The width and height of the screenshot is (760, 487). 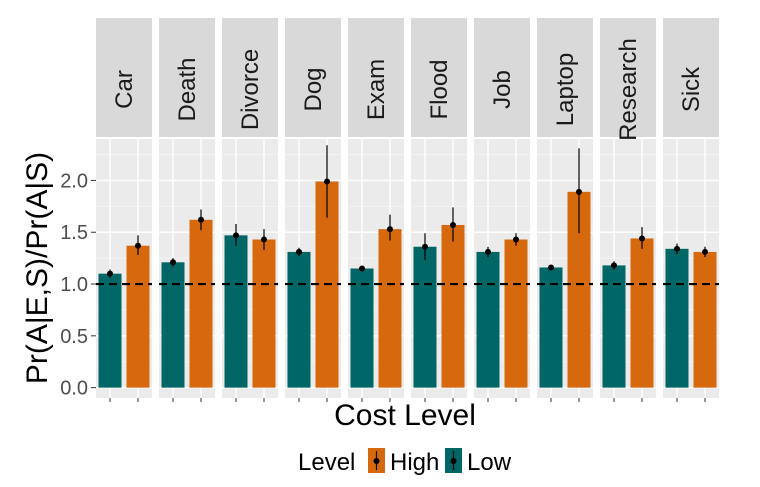 I want to click on legend-entry-low: Low, so click(x=478, y=462).